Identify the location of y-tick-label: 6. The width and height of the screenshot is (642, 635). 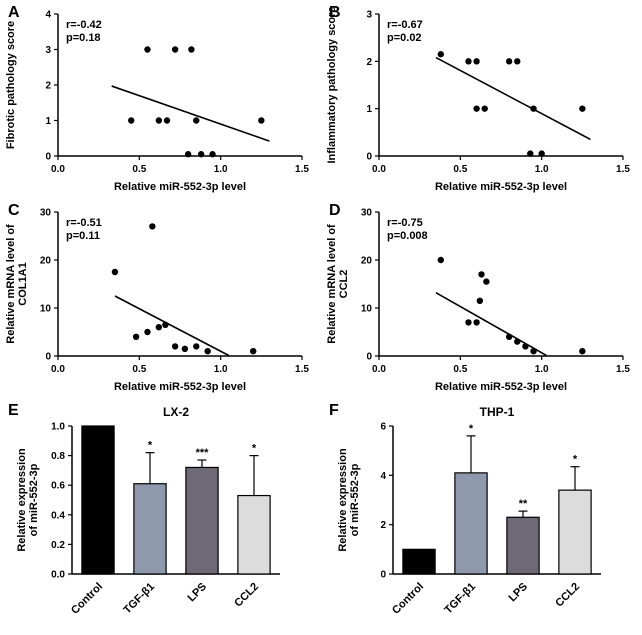
(383, 427).